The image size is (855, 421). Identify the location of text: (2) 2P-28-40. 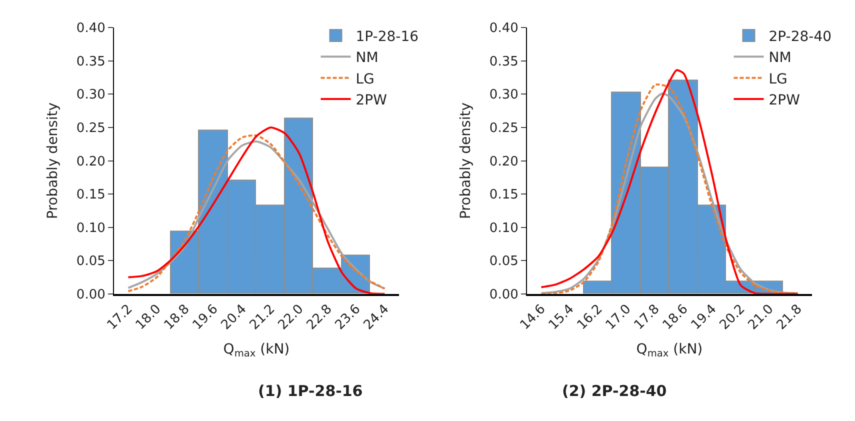
(614, 391).